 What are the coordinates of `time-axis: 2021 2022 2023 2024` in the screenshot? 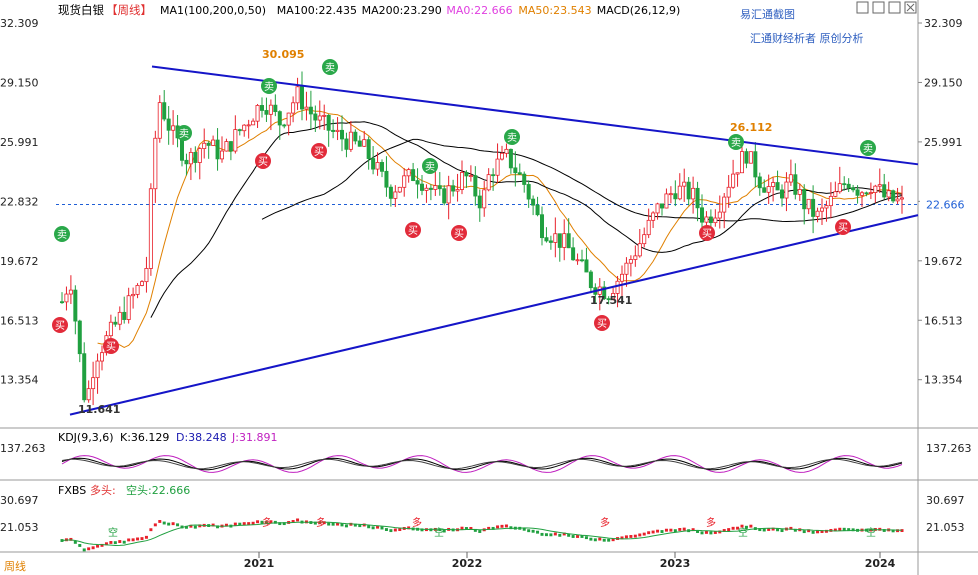 It's located at (570, 561).